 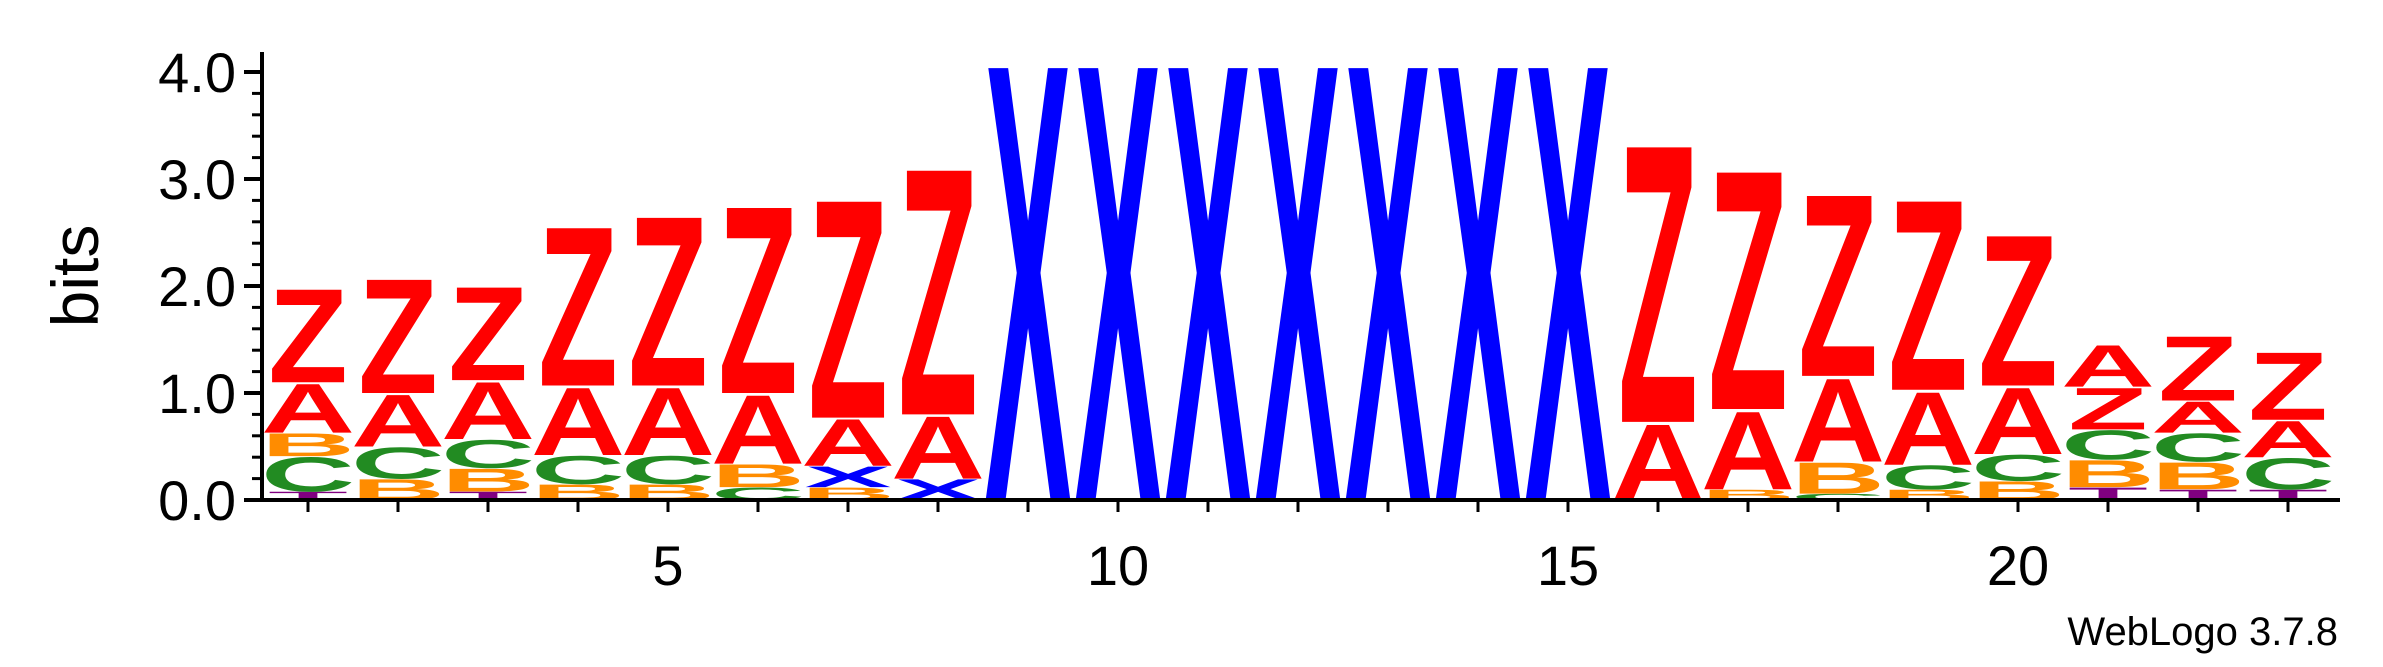 What do you see at coordinates (197, 179) in the screenshot?
I see `y-tick-label: 3.0` at bounding box center [197, 179].